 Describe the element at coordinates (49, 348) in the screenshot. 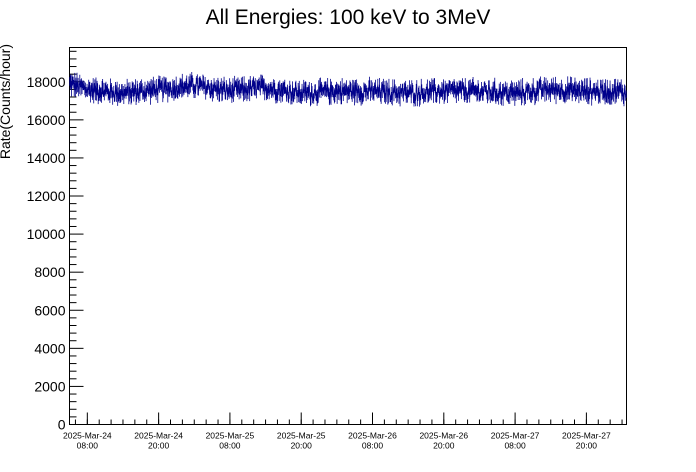

I see `y-tick-label: 4000` at that location.